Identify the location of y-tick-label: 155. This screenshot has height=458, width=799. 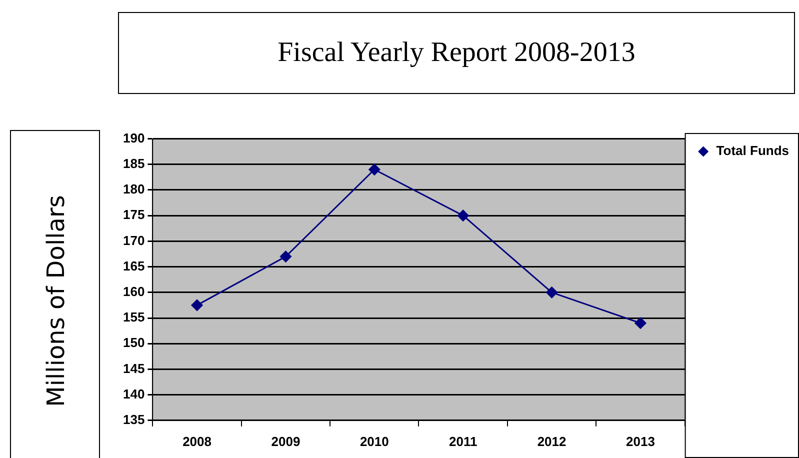
(133, 317).